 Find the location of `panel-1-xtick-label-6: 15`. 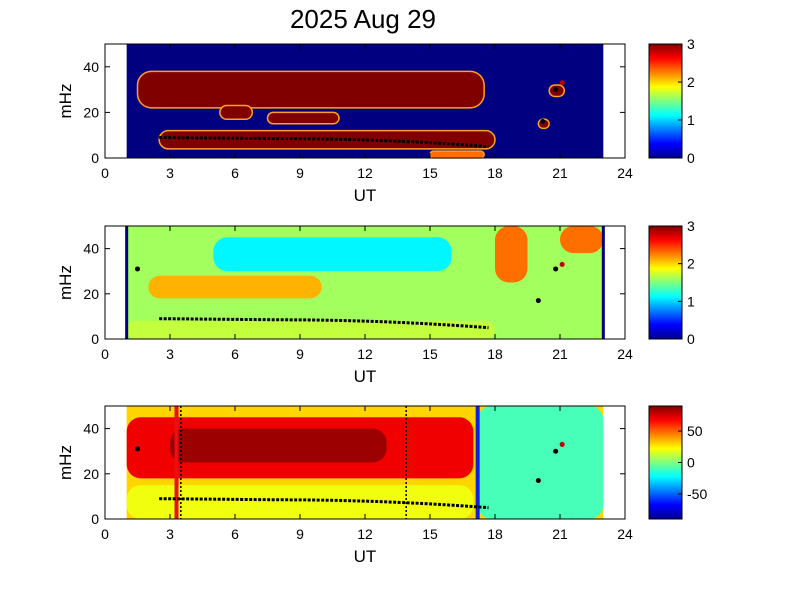

panel-1-xtick-label-6: 15 is located at coordinates (430, 173).